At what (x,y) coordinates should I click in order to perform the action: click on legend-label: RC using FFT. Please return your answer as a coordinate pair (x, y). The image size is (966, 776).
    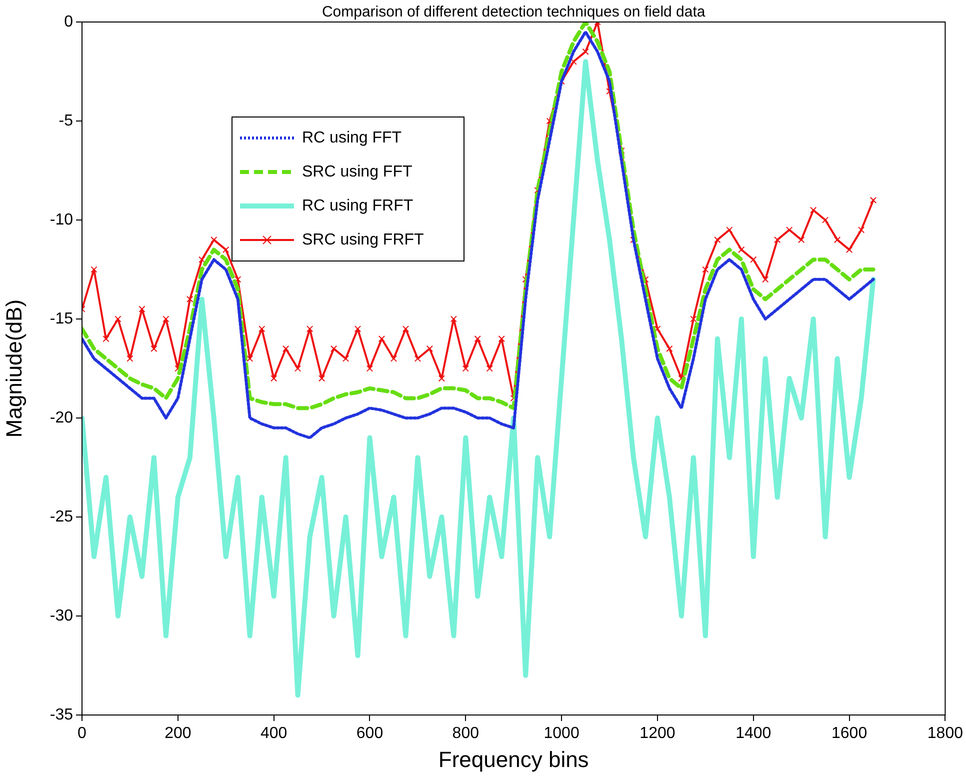
    Looking at the image, I should click on (352, 137).